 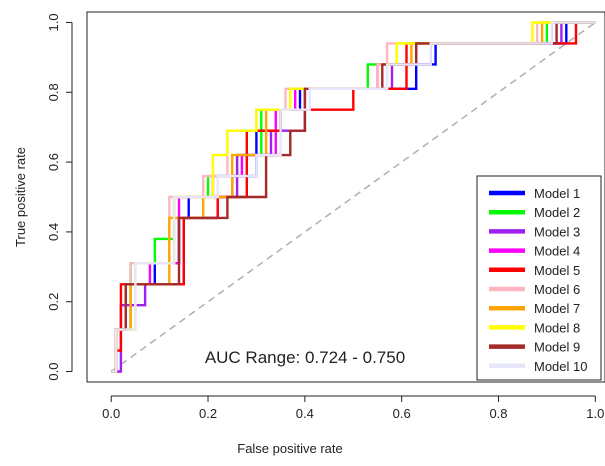 What do you see at coordinates (305, 357) in the screenshot?
I see `auc-annotation: AUC Range: 0.724 - 0.750` at bounding box center [305, 357].